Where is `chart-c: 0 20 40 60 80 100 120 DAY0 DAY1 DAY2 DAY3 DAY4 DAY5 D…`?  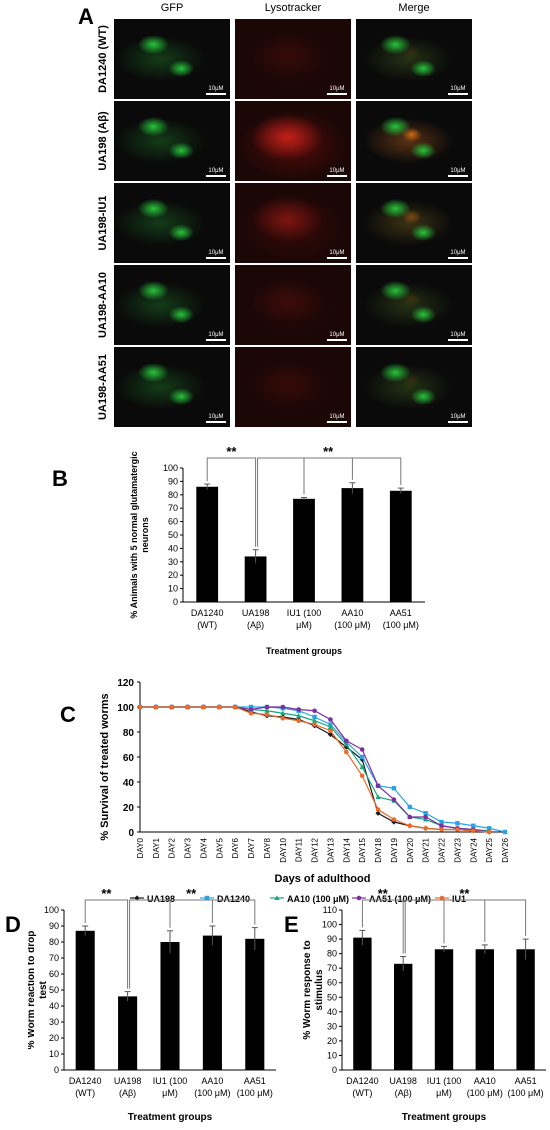
chart-c: 0 20 40 60 80 100 120 DAY0 DAY1 DAY2 DAY3 DAY4 DAY5 D… is located at coordinates (305, 791).